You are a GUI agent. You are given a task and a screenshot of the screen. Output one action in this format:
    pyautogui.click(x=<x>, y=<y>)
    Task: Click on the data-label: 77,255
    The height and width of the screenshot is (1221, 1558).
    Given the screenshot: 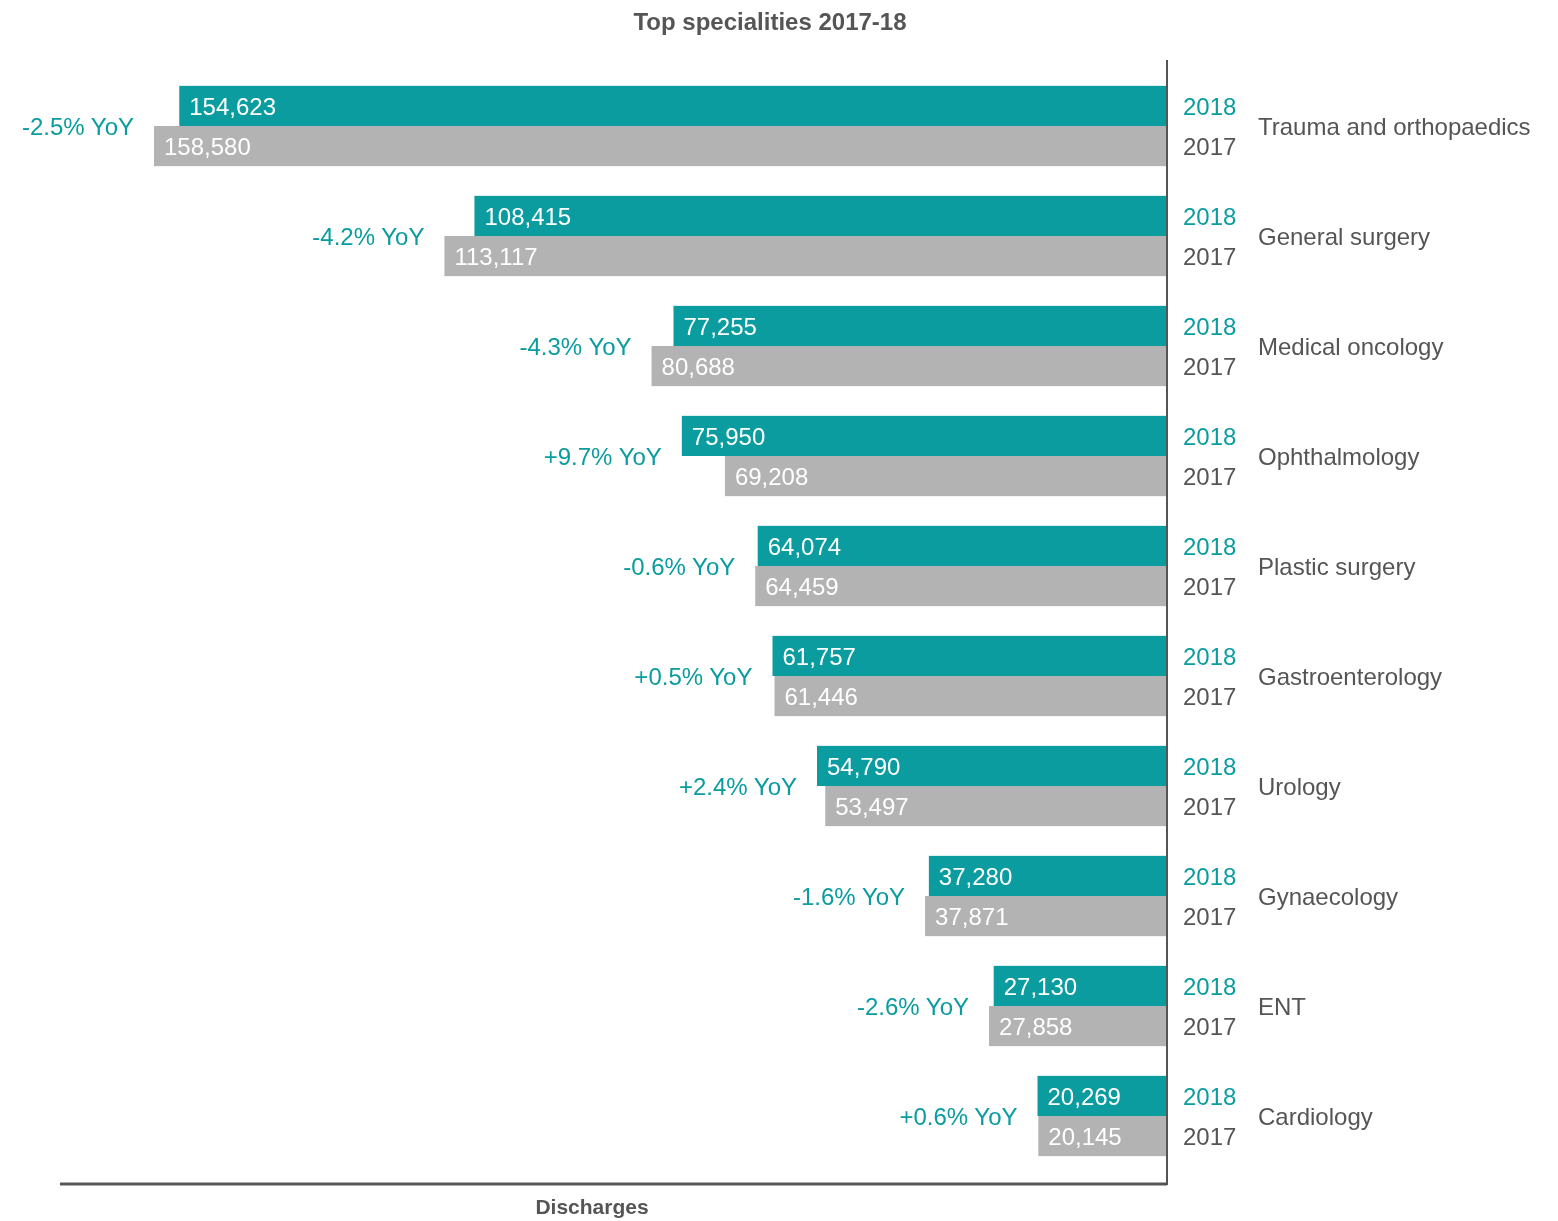 What is the action you would take?
    pyautogui.click(x=720, y=326)
    